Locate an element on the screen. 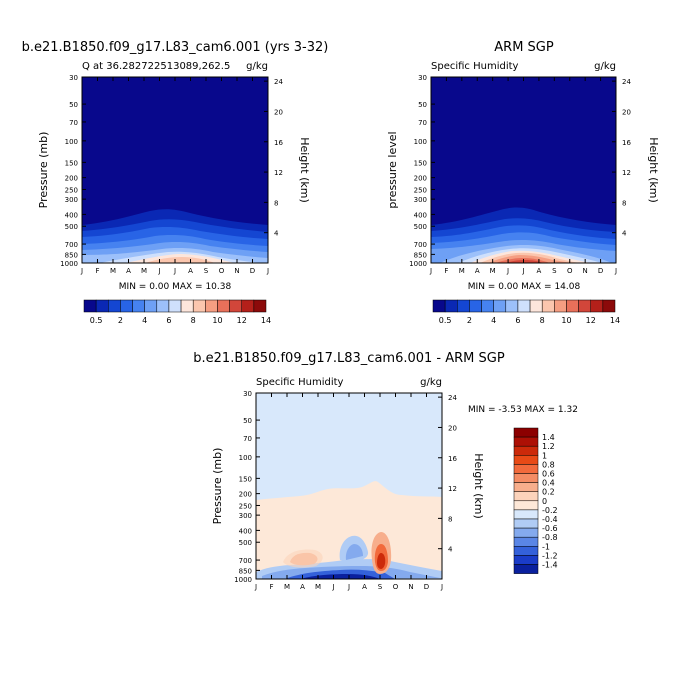  panel-diff-subtitle-left: Specific Humidity is located at coordinates (300, 382).